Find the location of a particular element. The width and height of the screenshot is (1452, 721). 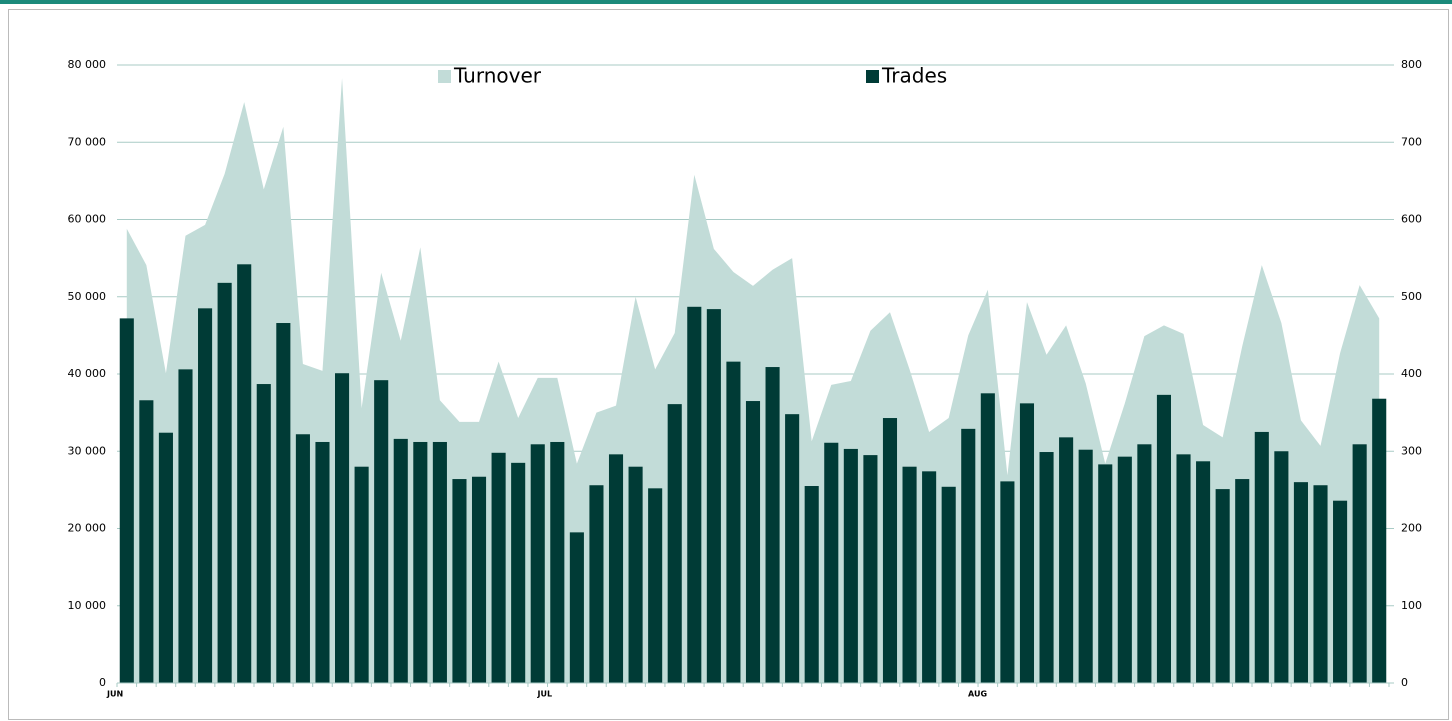

legend-label: Turnover is located at coordinates (497, 76).